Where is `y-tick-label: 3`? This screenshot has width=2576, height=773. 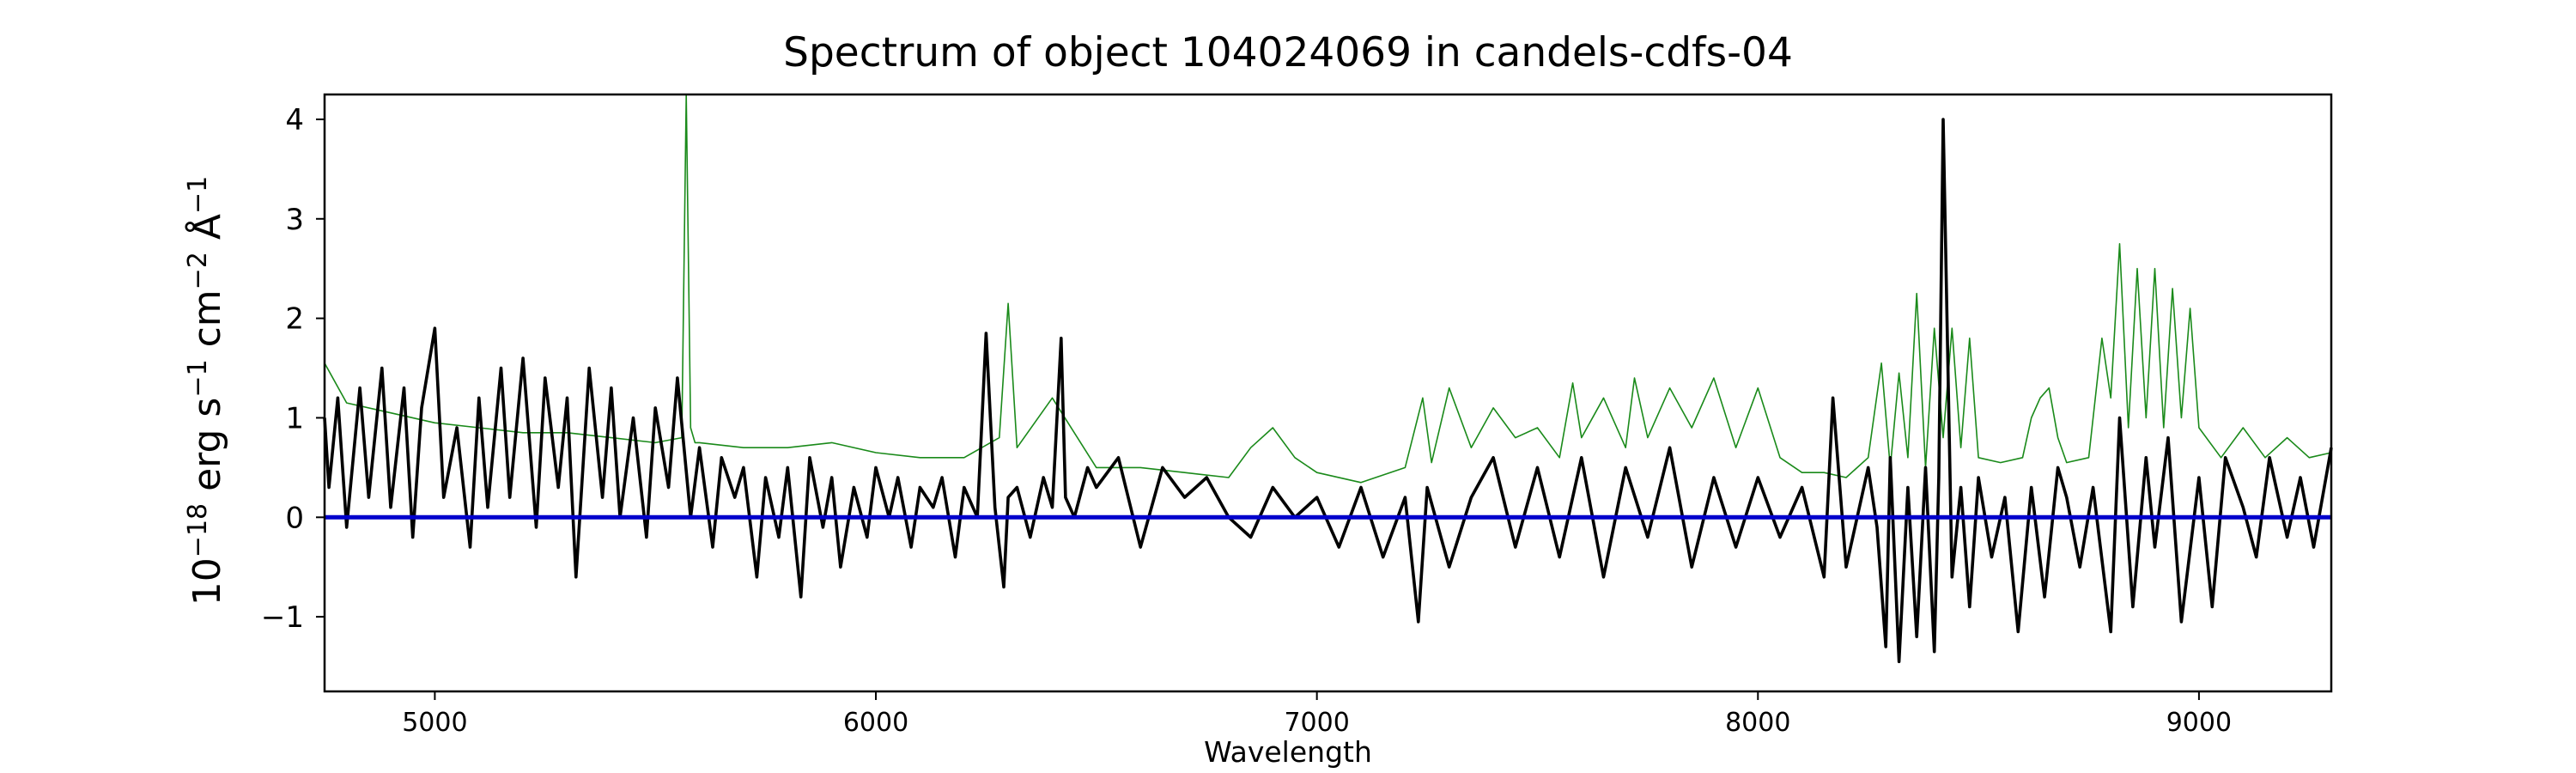
y-tick-label: 3 is located at coordinates (294, 220).